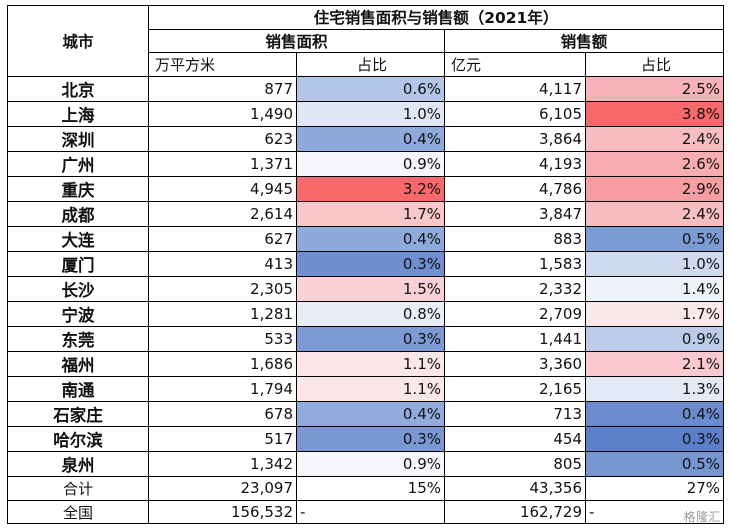 Image resolution: width=731 pixels, height=529 pixels. What do you see at coordinates (654, 264) in the screenshot?
I see `amount-share-cell: 1.0%` at bounding box center [654, 264].